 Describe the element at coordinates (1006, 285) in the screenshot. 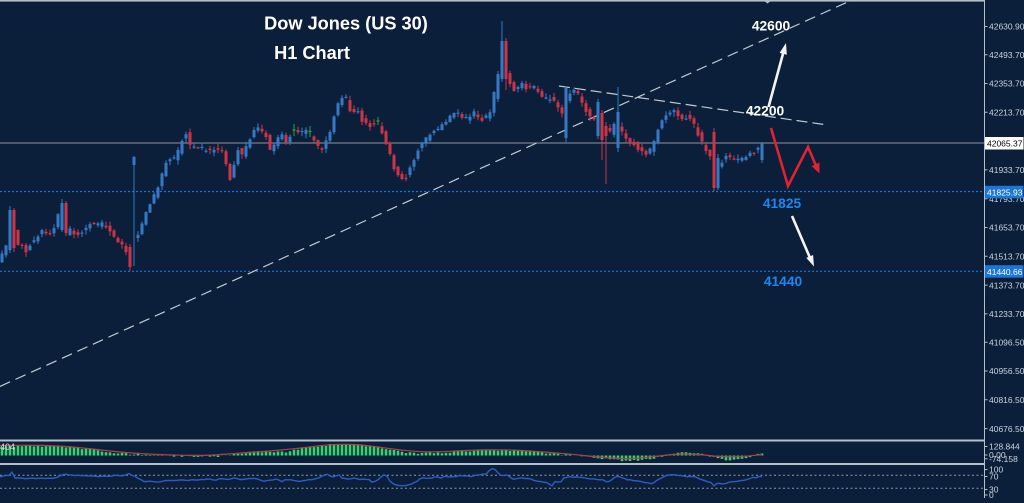

I see `svg-text: 41373.70` at that location.